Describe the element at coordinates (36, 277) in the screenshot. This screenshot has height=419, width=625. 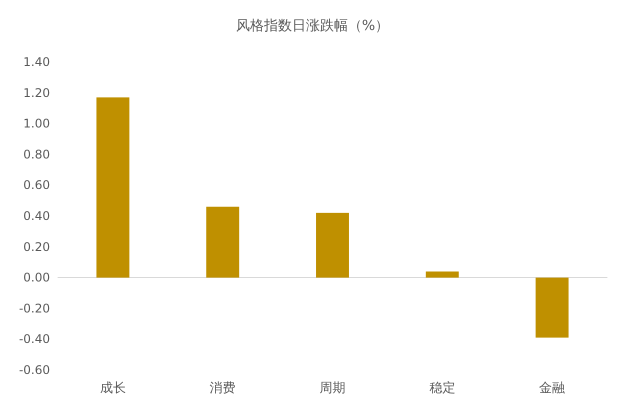
I see `y-tick-label: 0.00` at that location.